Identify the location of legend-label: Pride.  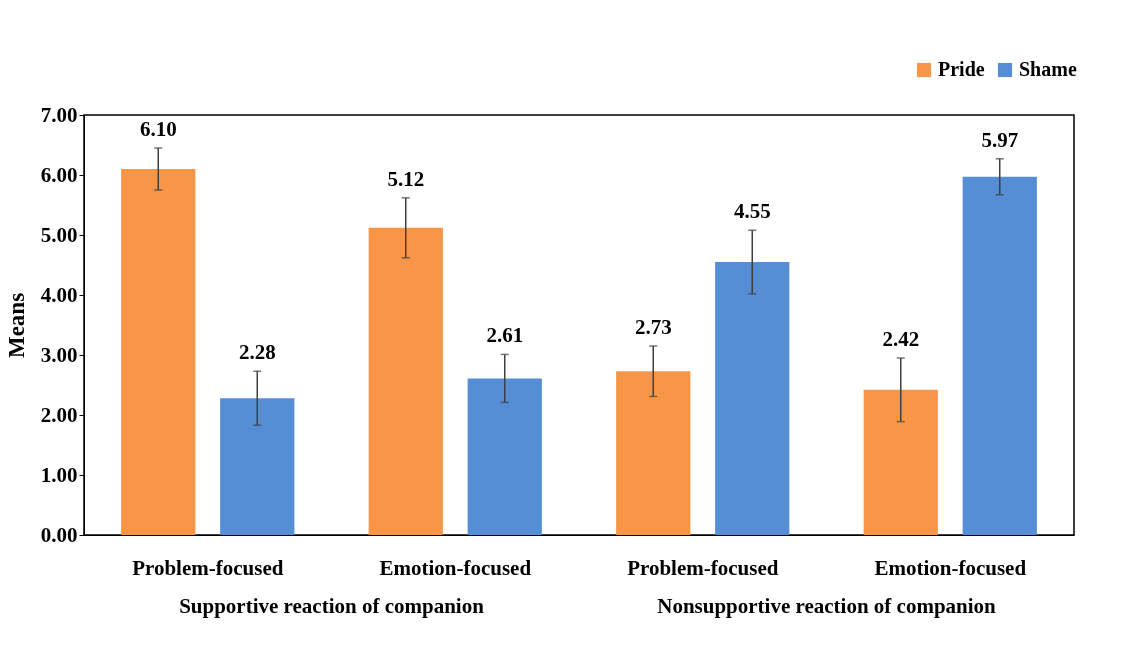
(961, 69).